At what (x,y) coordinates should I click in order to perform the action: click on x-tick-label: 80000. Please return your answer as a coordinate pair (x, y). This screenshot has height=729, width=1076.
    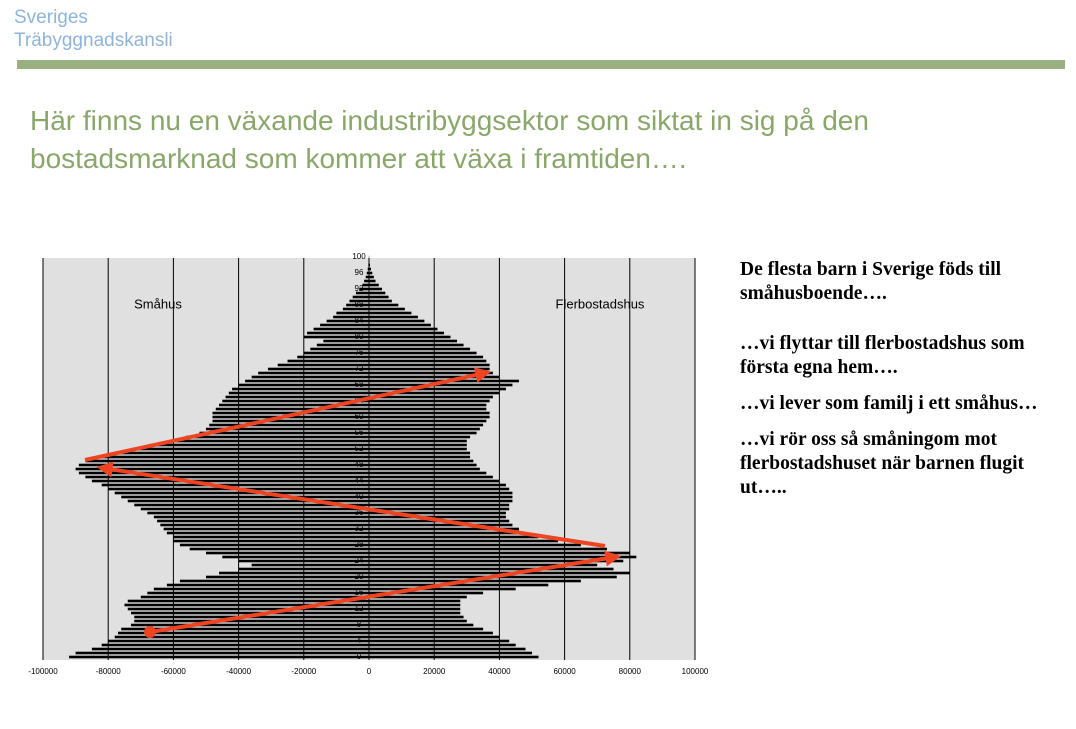
    Looking at the image, I should click on (630, 671).